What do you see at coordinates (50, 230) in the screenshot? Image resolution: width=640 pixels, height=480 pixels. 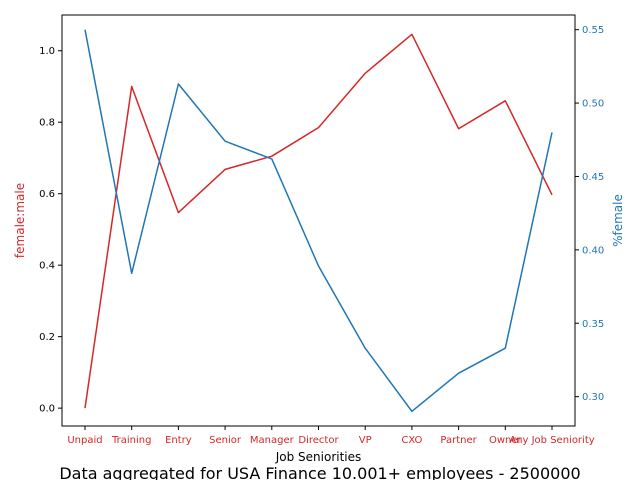 I see `y-left-axis: 0.0 0.2 0.4 0.6 0.8 1.0` at bounding box center [50, 230].